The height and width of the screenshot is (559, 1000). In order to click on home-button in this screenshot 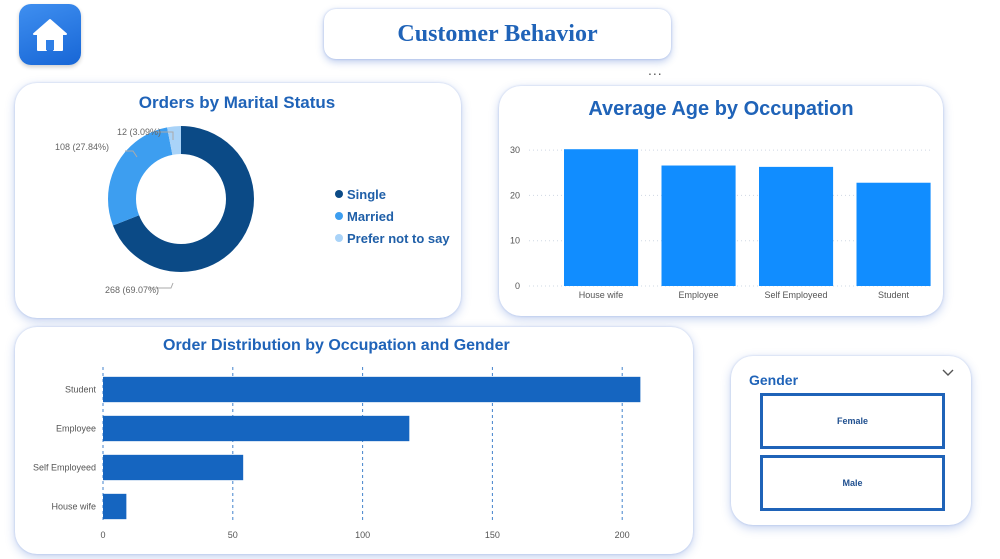, I will do `click(50, 34)`.